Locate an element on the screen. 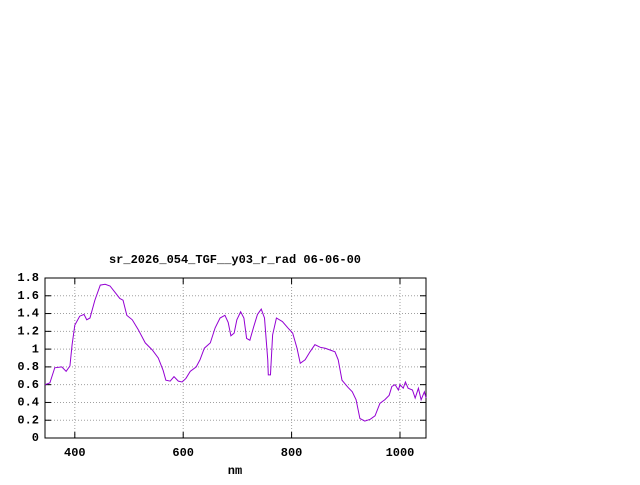 This screenshot has height=485, width=640. y-tick-label: 1.8 is located at coordinates (28, 278).